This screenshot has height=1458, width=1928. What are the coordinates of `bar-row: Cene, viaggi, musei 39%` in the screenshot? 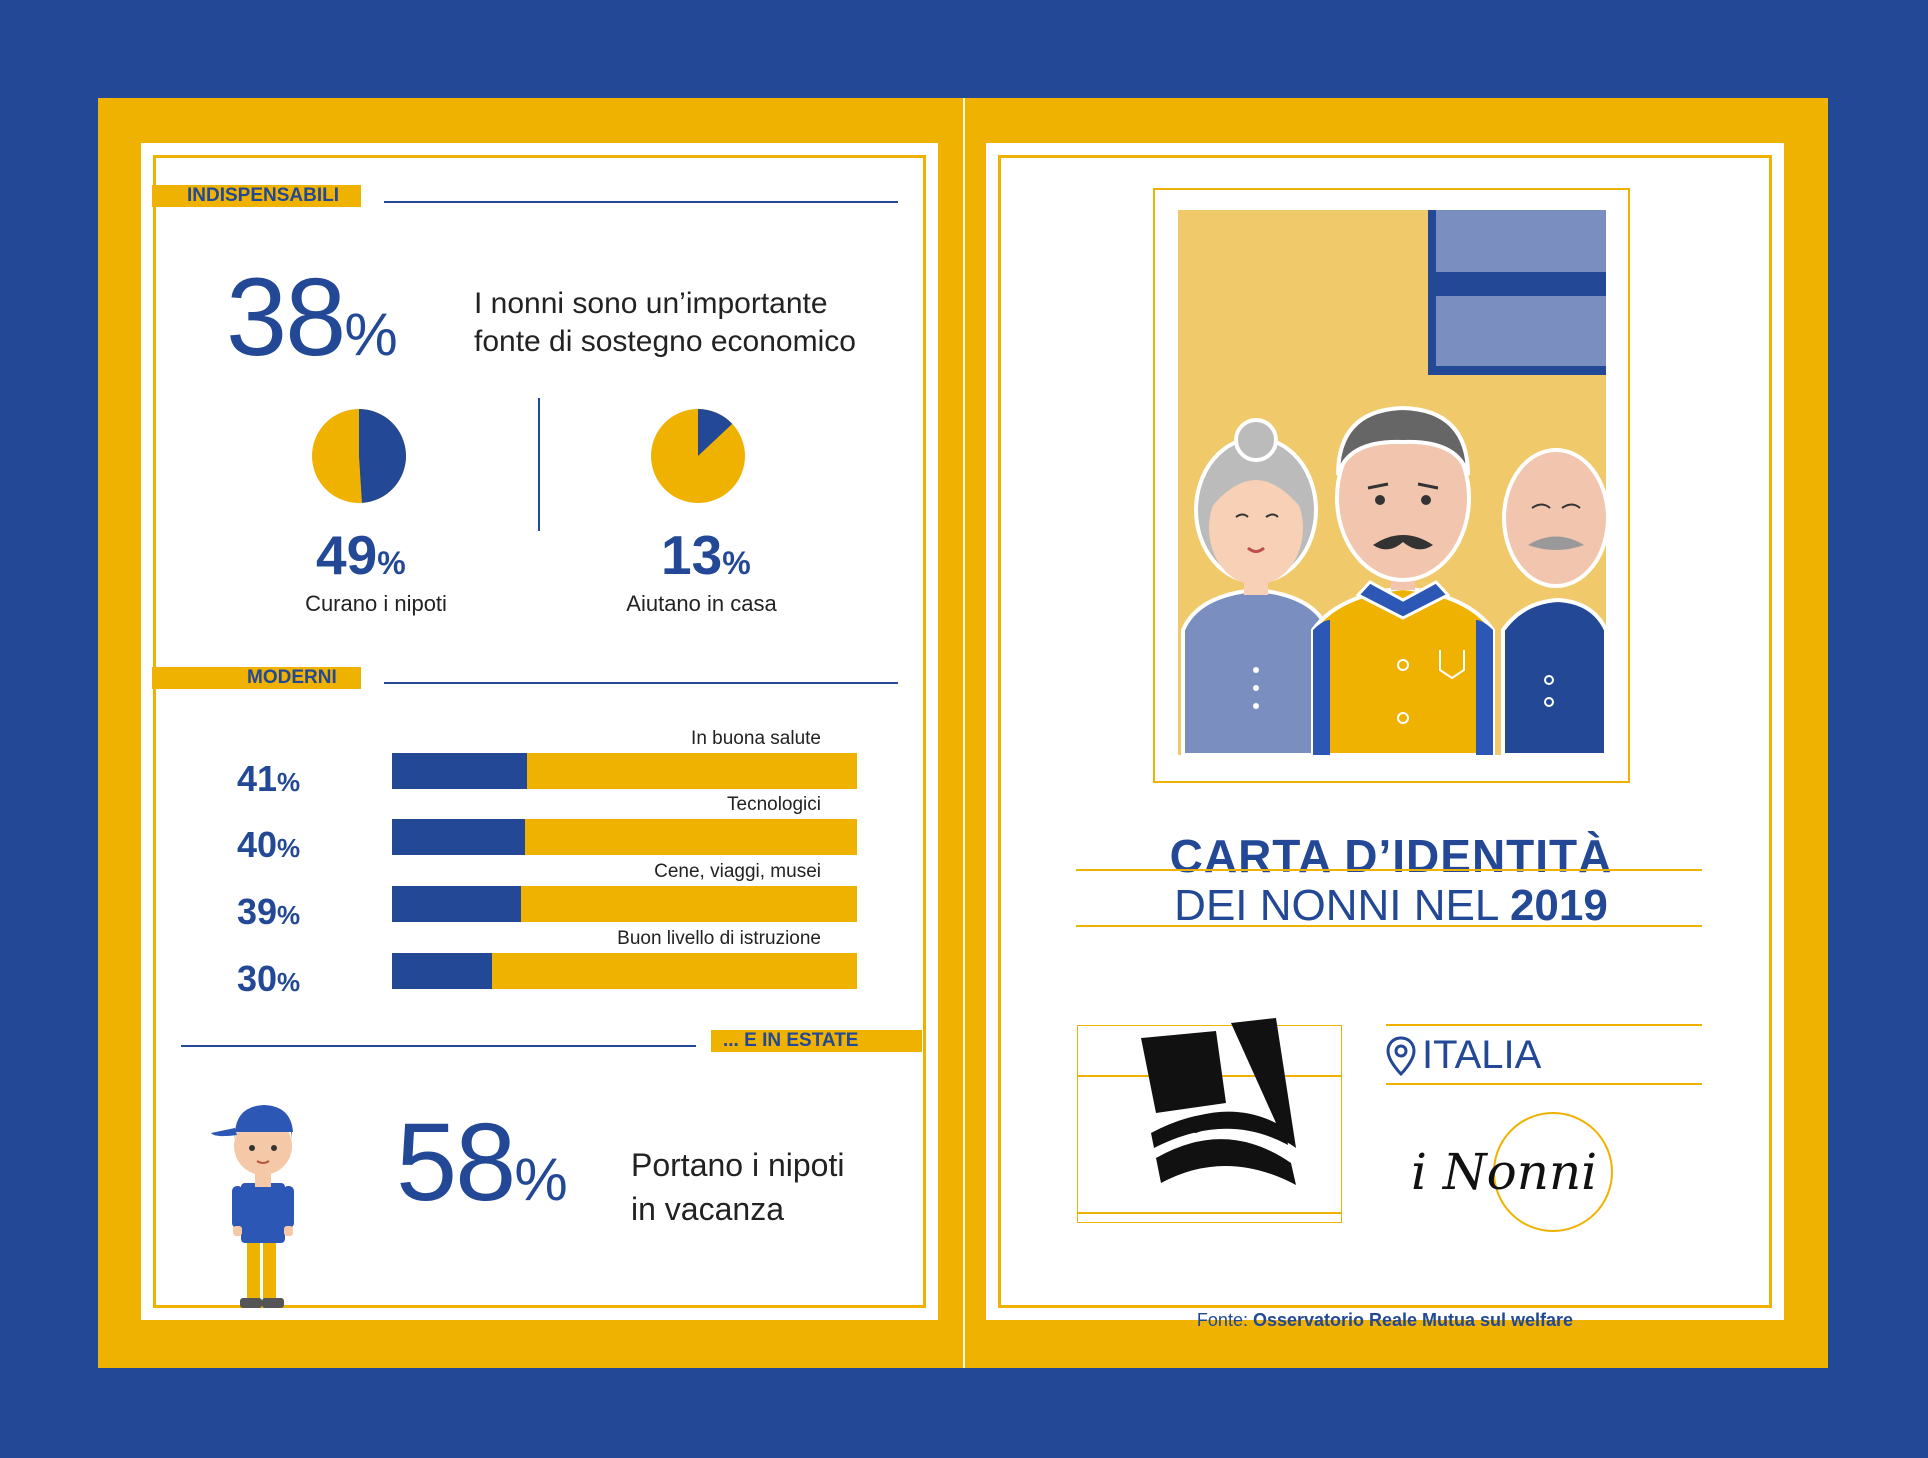 It's located at (541, 896).